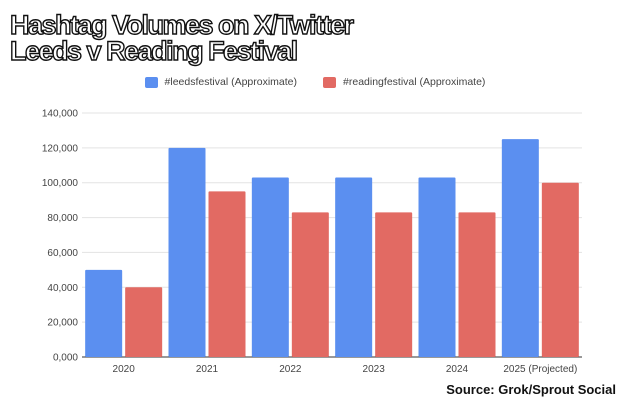 The width and height of the screenshot is (630, 420). What do you see at coordinates (290, 369) in the screenshot?
I see `x-tick-label: 2022` at bounding box center [290, 369].